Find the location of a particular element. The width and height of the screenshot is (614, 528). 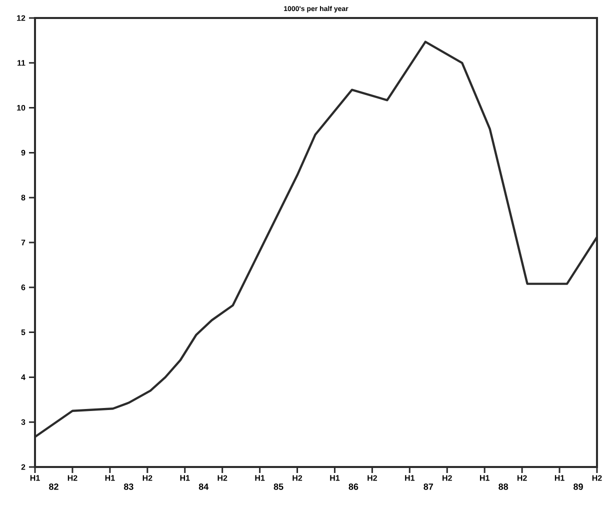

x-tick-label: 85 is located at coordinates (279, 487).